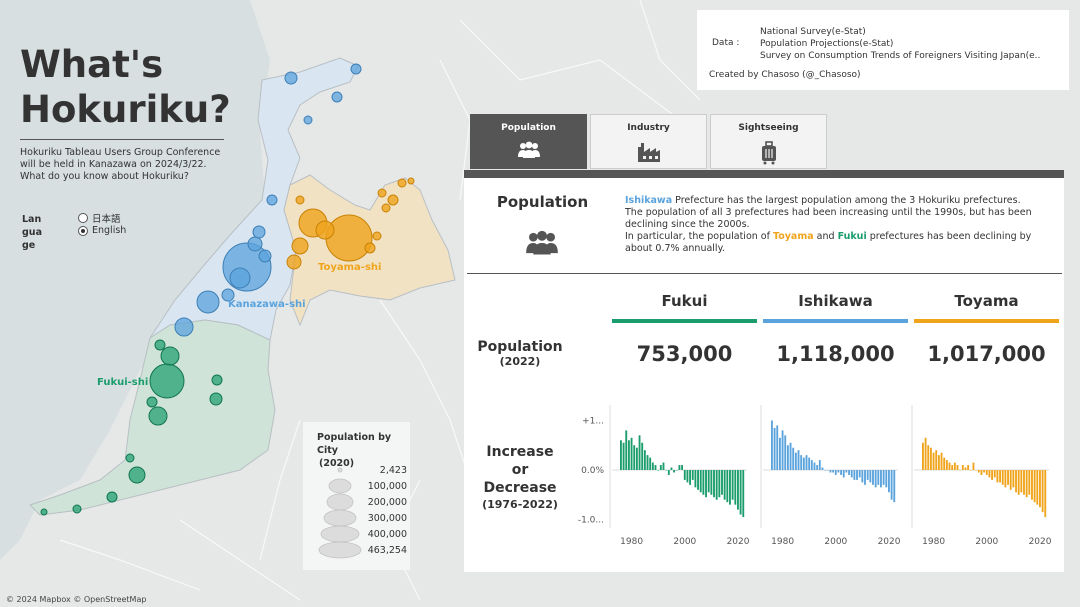  I want to click on tab-industry: Industry, so click(648, 141).